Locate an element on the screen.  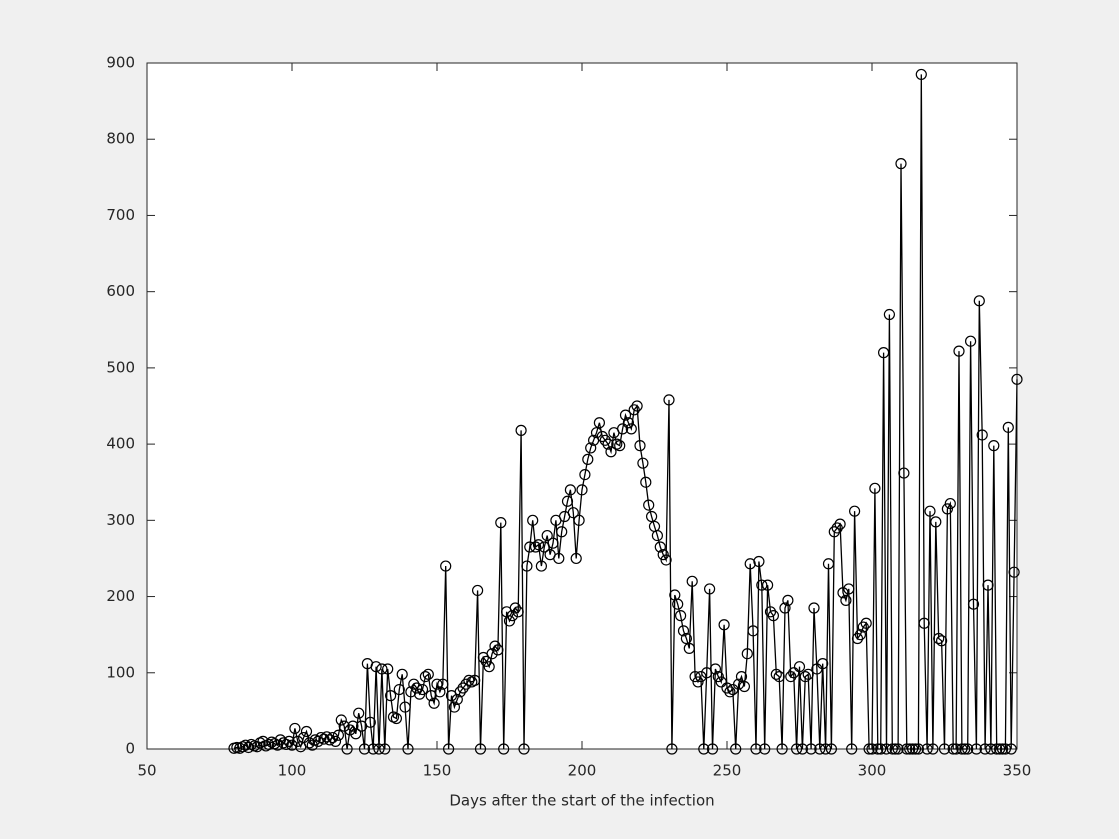
x-tick-label: 250 is located at coordinates (727, 771).